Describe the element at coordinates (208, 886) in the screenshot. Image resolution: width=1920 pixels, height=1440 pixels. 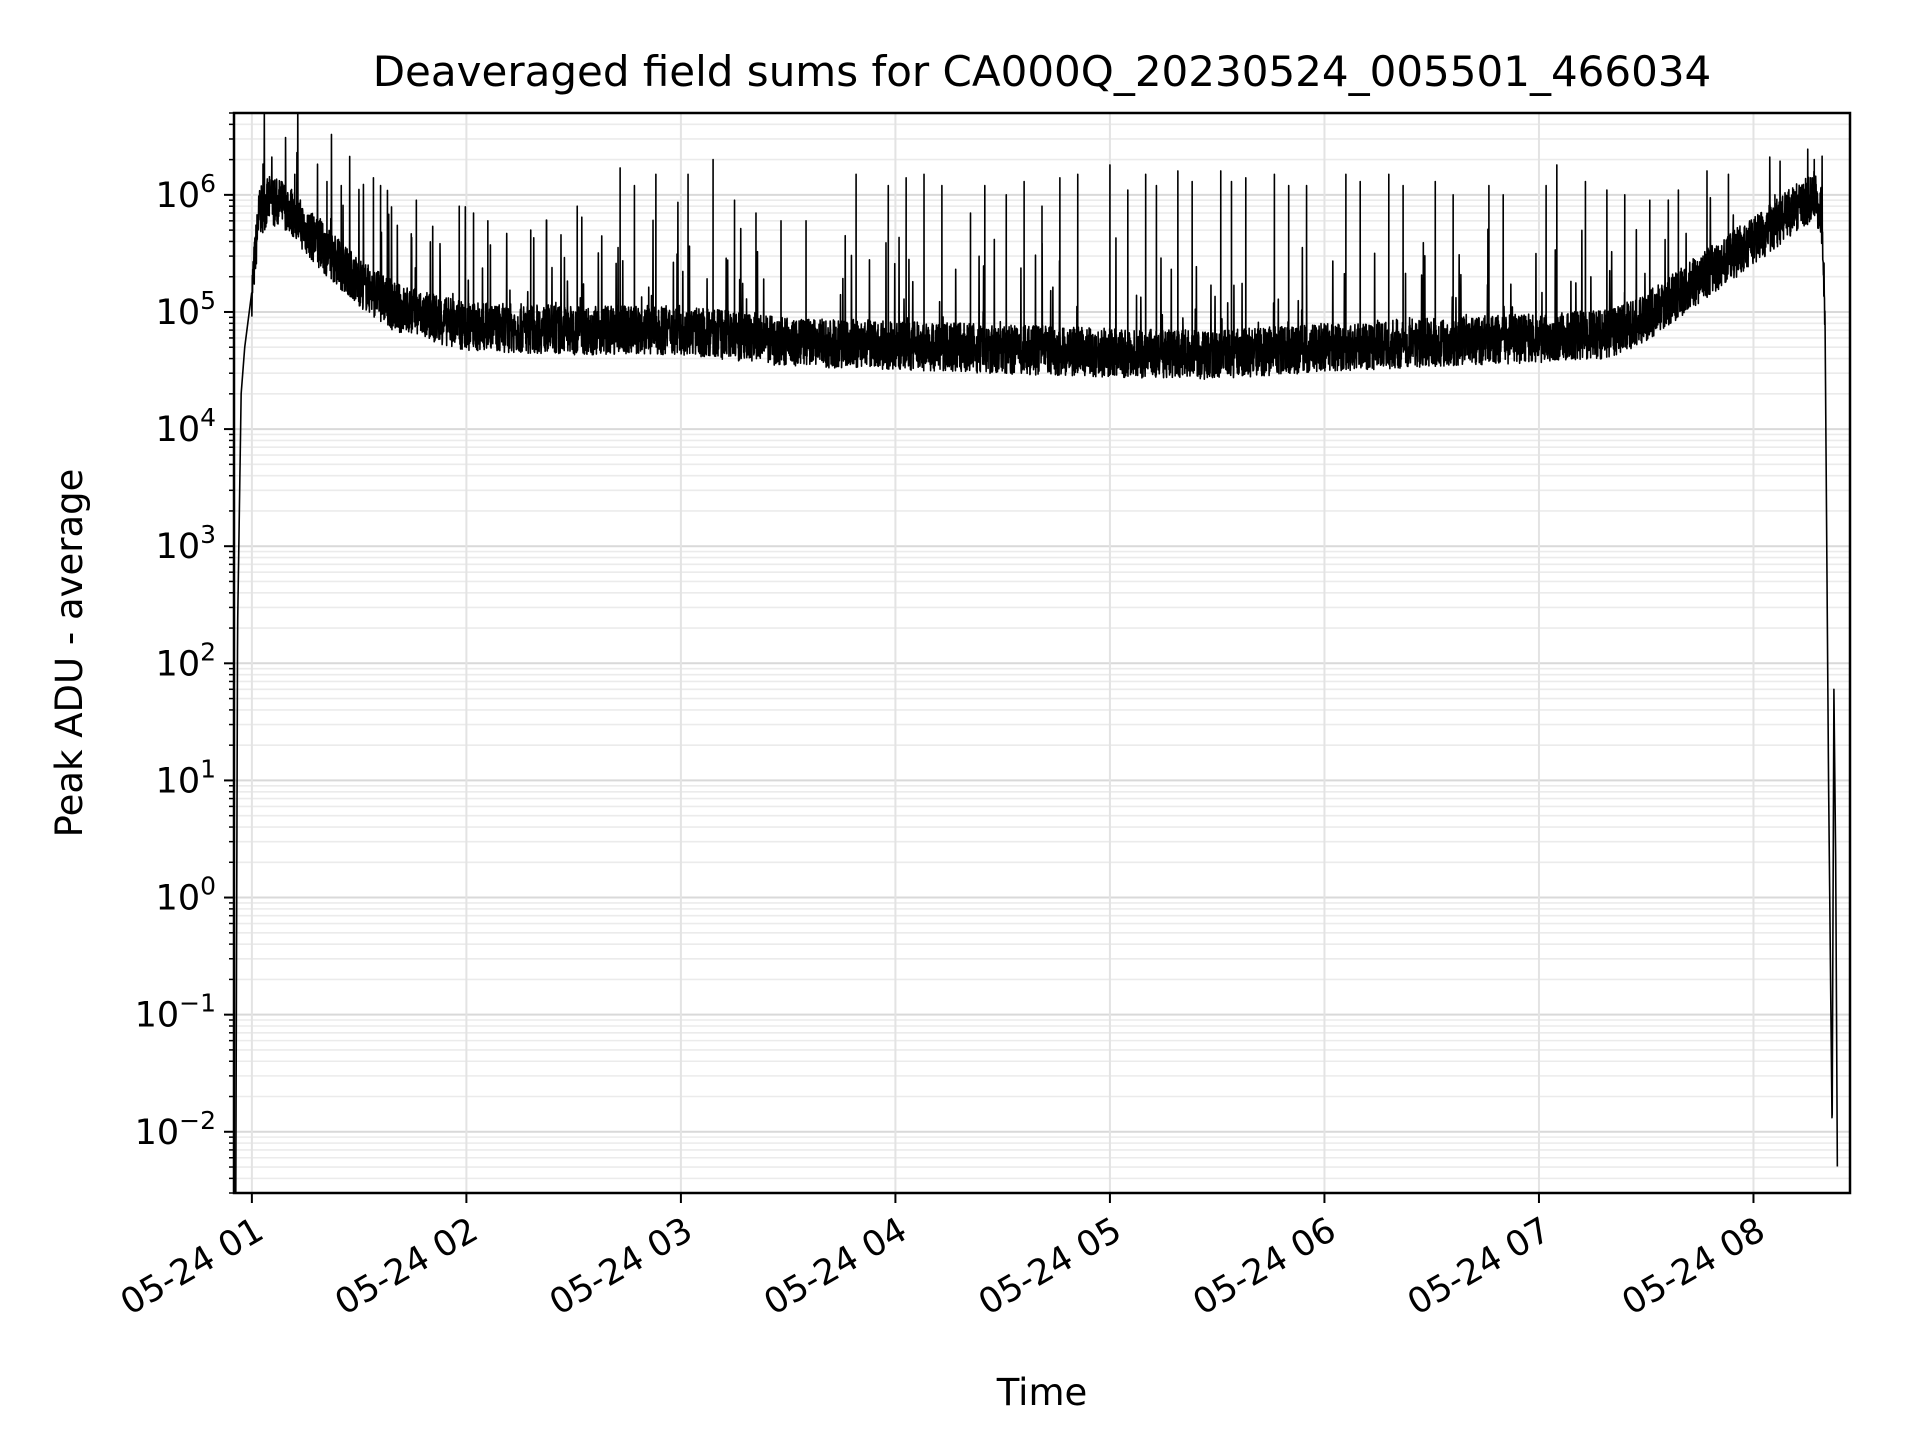
I see `y-tick-exponent: 0` at that location.